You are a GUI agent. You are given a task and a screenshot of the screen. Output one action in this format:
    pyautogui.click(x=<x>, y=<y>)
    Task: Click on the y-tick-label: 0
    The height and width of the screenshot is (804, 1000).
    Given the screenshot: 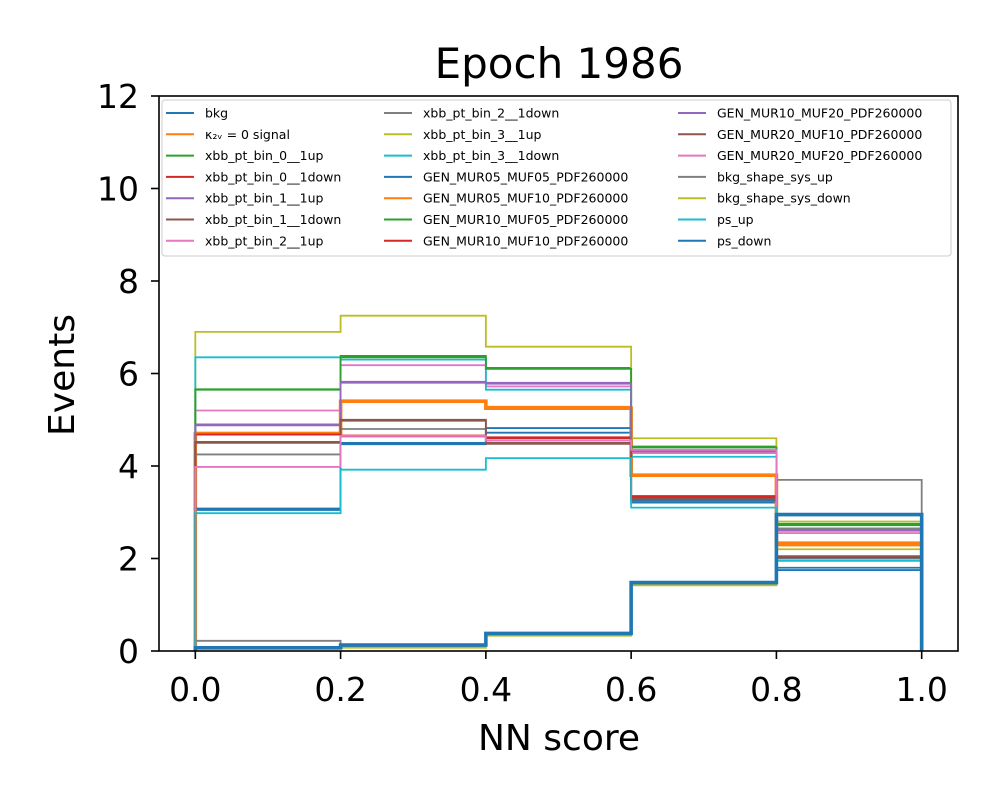 What is the action you would take?
    pyautogui.click(x=128, y=651)
    